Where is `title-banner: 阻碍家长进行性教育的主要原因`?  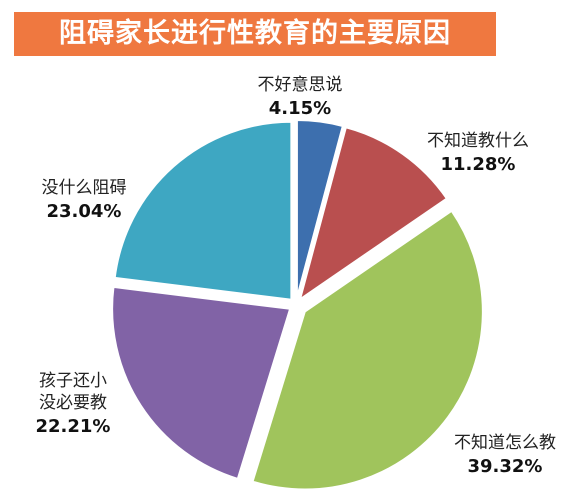
title-banner: 阻碍家长进行性教育的主要原因 is located at coordinates (255, 34).